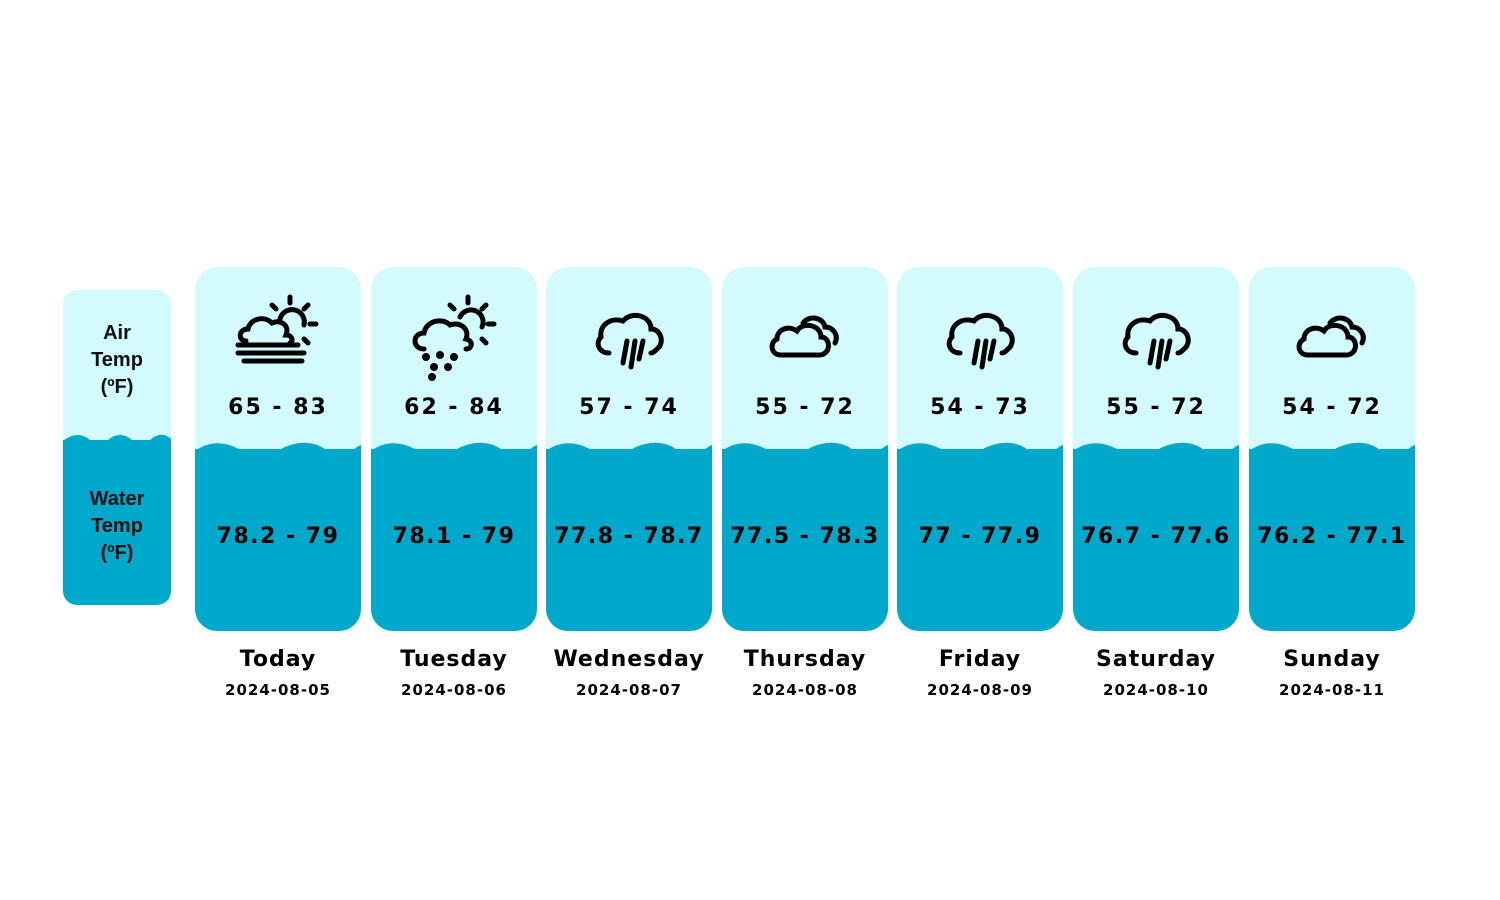 The image size is (1500, 900). I want to click on day-date: 2024-08-05, so click(278, 690).